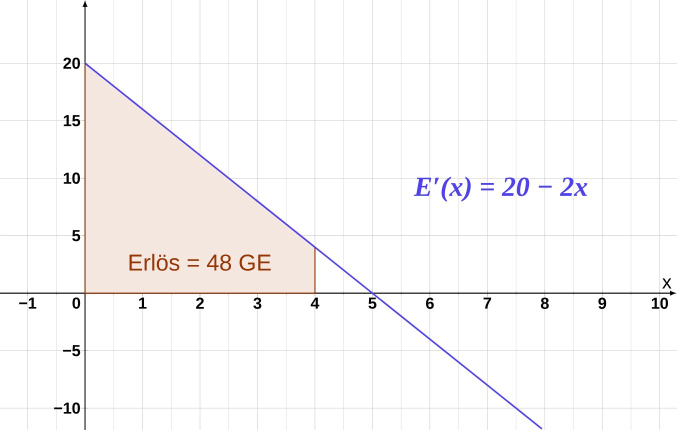 This screenshot has height=430, width=677. What do you see at coordinates (667, 283) in the screenshot?
I see `x-axis-title: x` at bounding box center [667, 283].